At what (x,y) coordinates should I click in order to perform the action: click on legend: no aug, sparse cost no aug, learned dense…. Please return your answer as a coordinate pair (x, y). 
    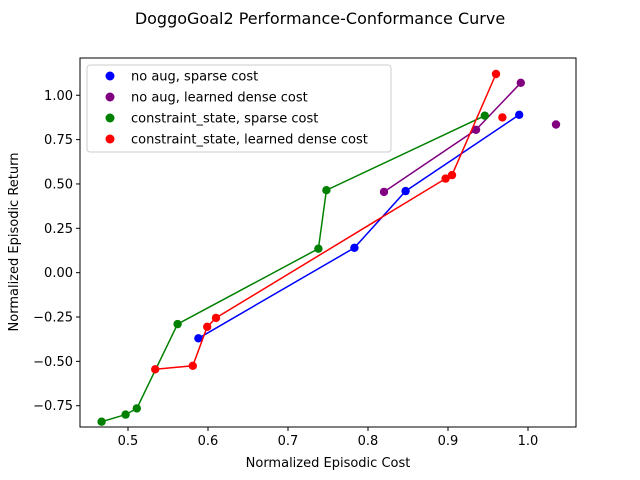
    Looking at the image, I should click on (239, 108).